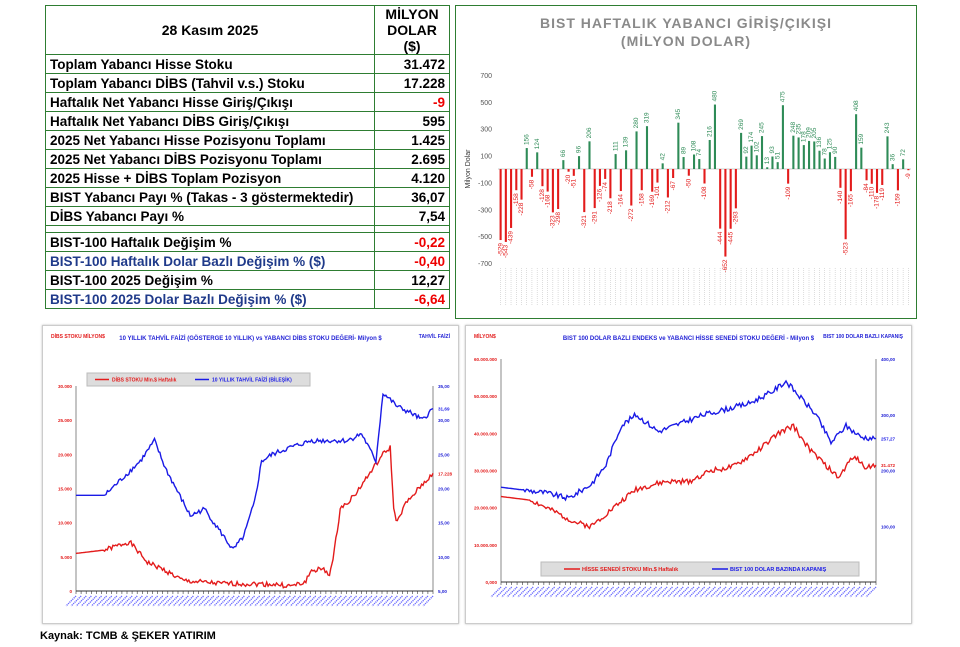 The width and height of the screenshot is (960, 647). I want to click on y-tick-label: 100, so click(486, 157).